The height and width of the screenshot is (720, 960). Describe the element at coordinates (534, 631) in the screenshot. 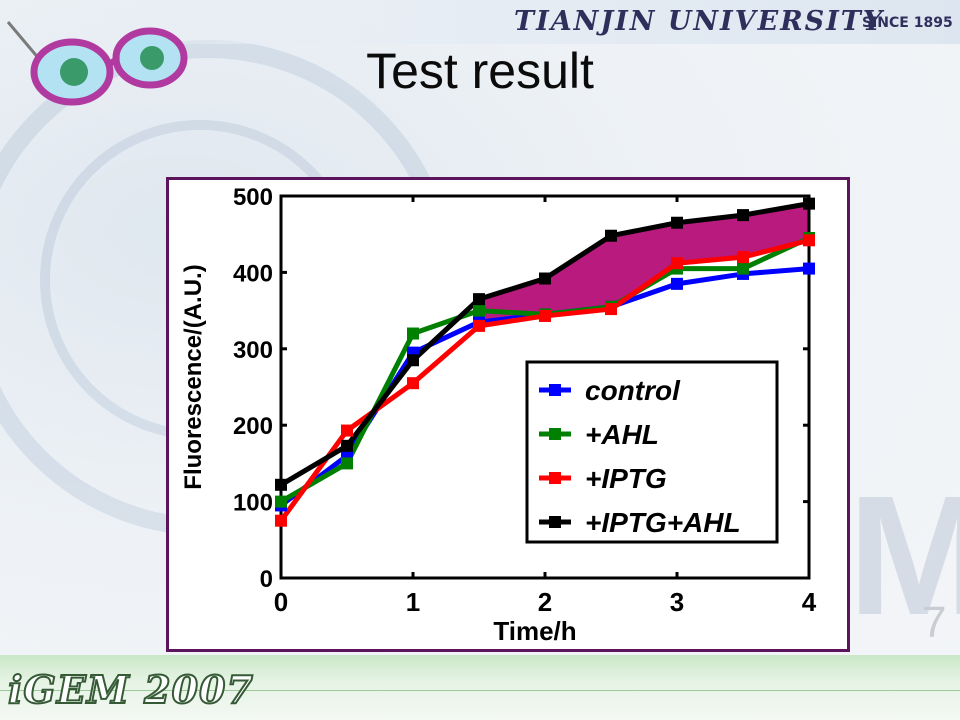

I see `x-axis-label: Time/h` at that location.